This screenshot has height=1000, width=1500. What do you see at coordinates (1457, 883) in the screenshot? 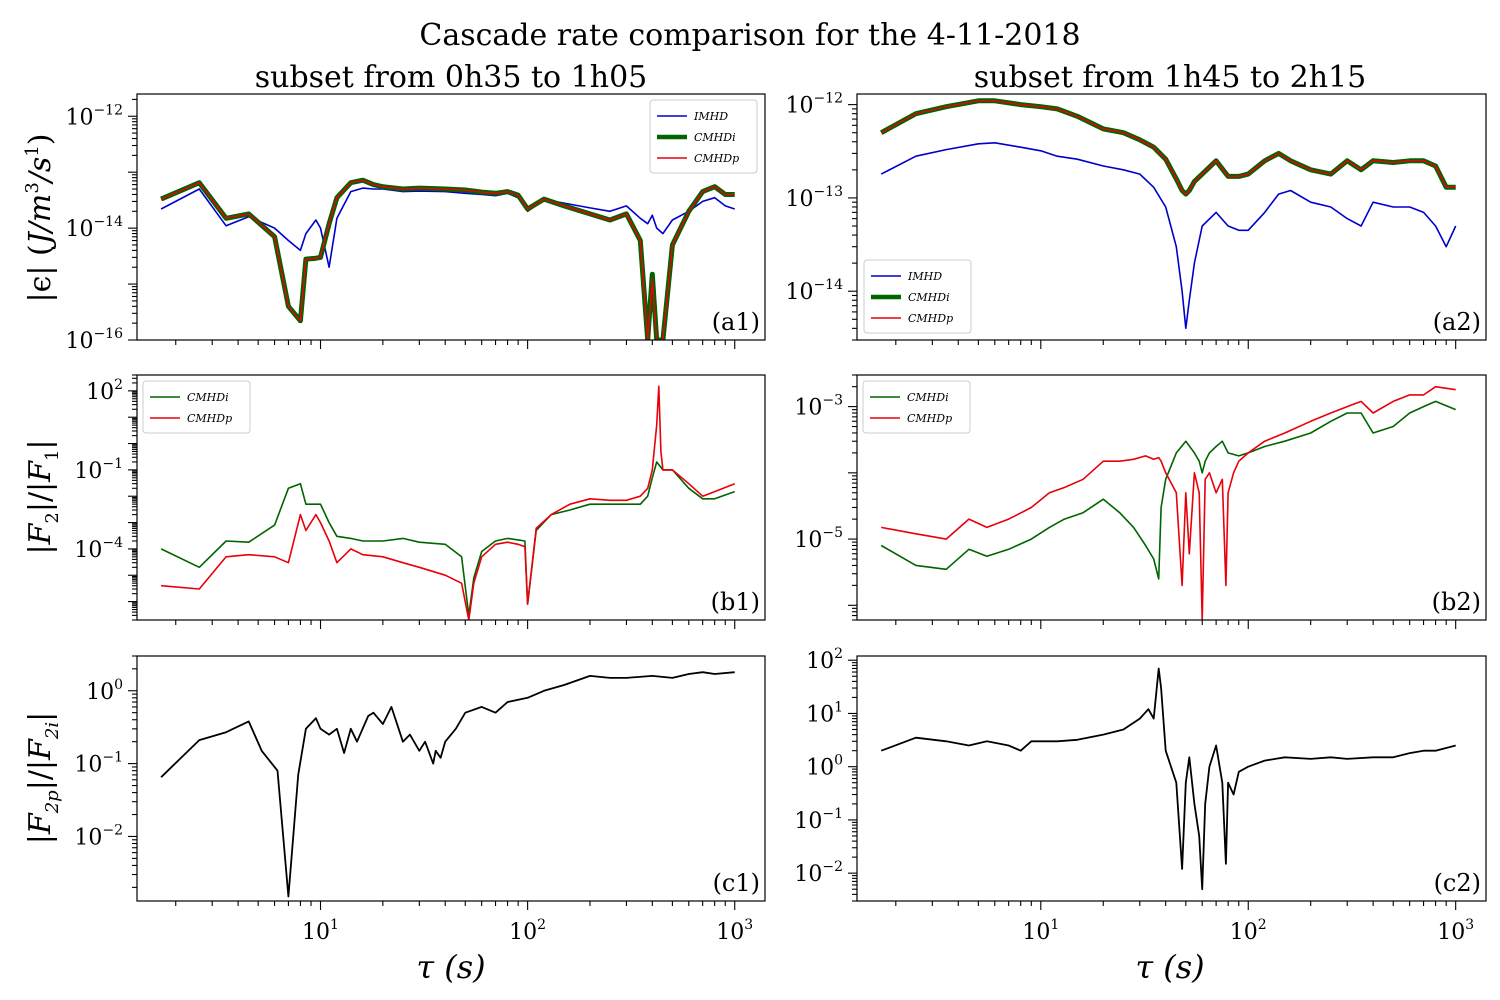
I see `panel-label: (c2)` at bounding box center [1457, 883].